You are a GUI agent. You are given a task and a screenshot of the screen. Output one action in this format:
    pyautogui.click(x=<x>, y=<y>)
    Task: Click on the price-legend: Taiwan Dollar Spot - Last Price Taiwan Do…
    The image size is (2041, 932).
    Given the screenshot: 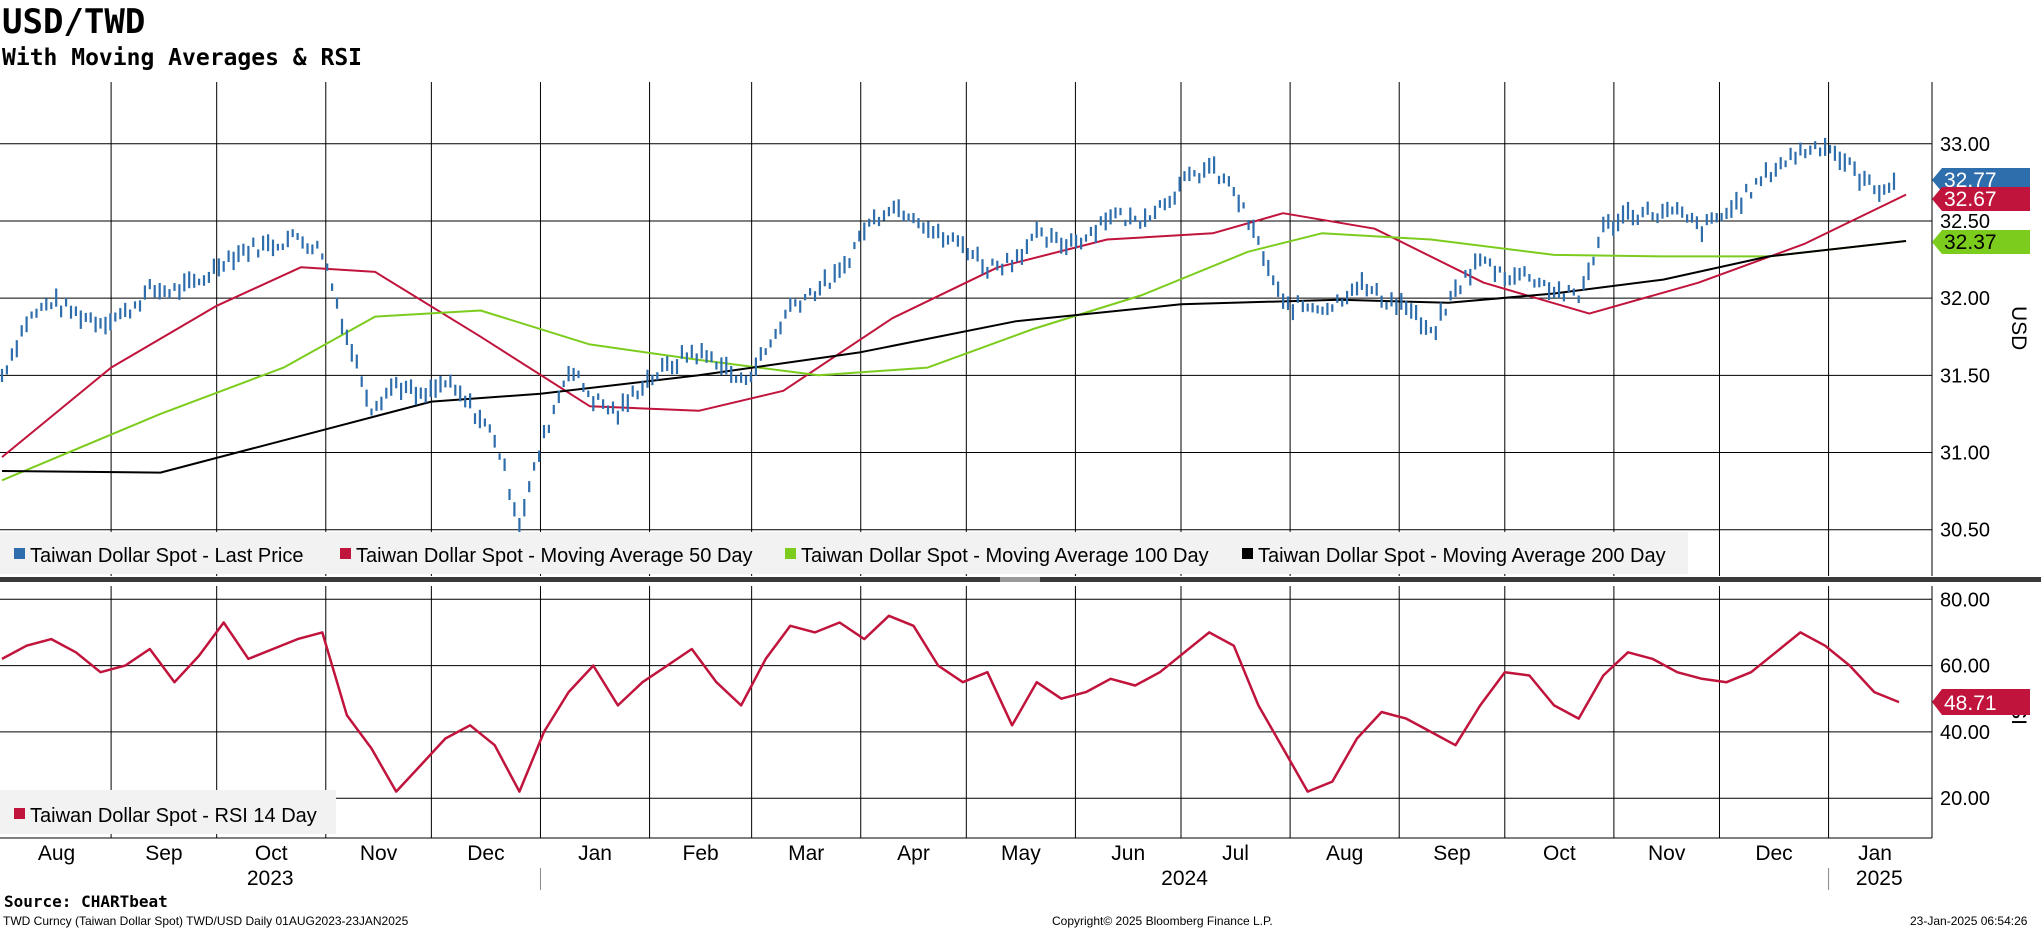 What is the action you would take?
    pyautogui.click(x=844, y=553)
    